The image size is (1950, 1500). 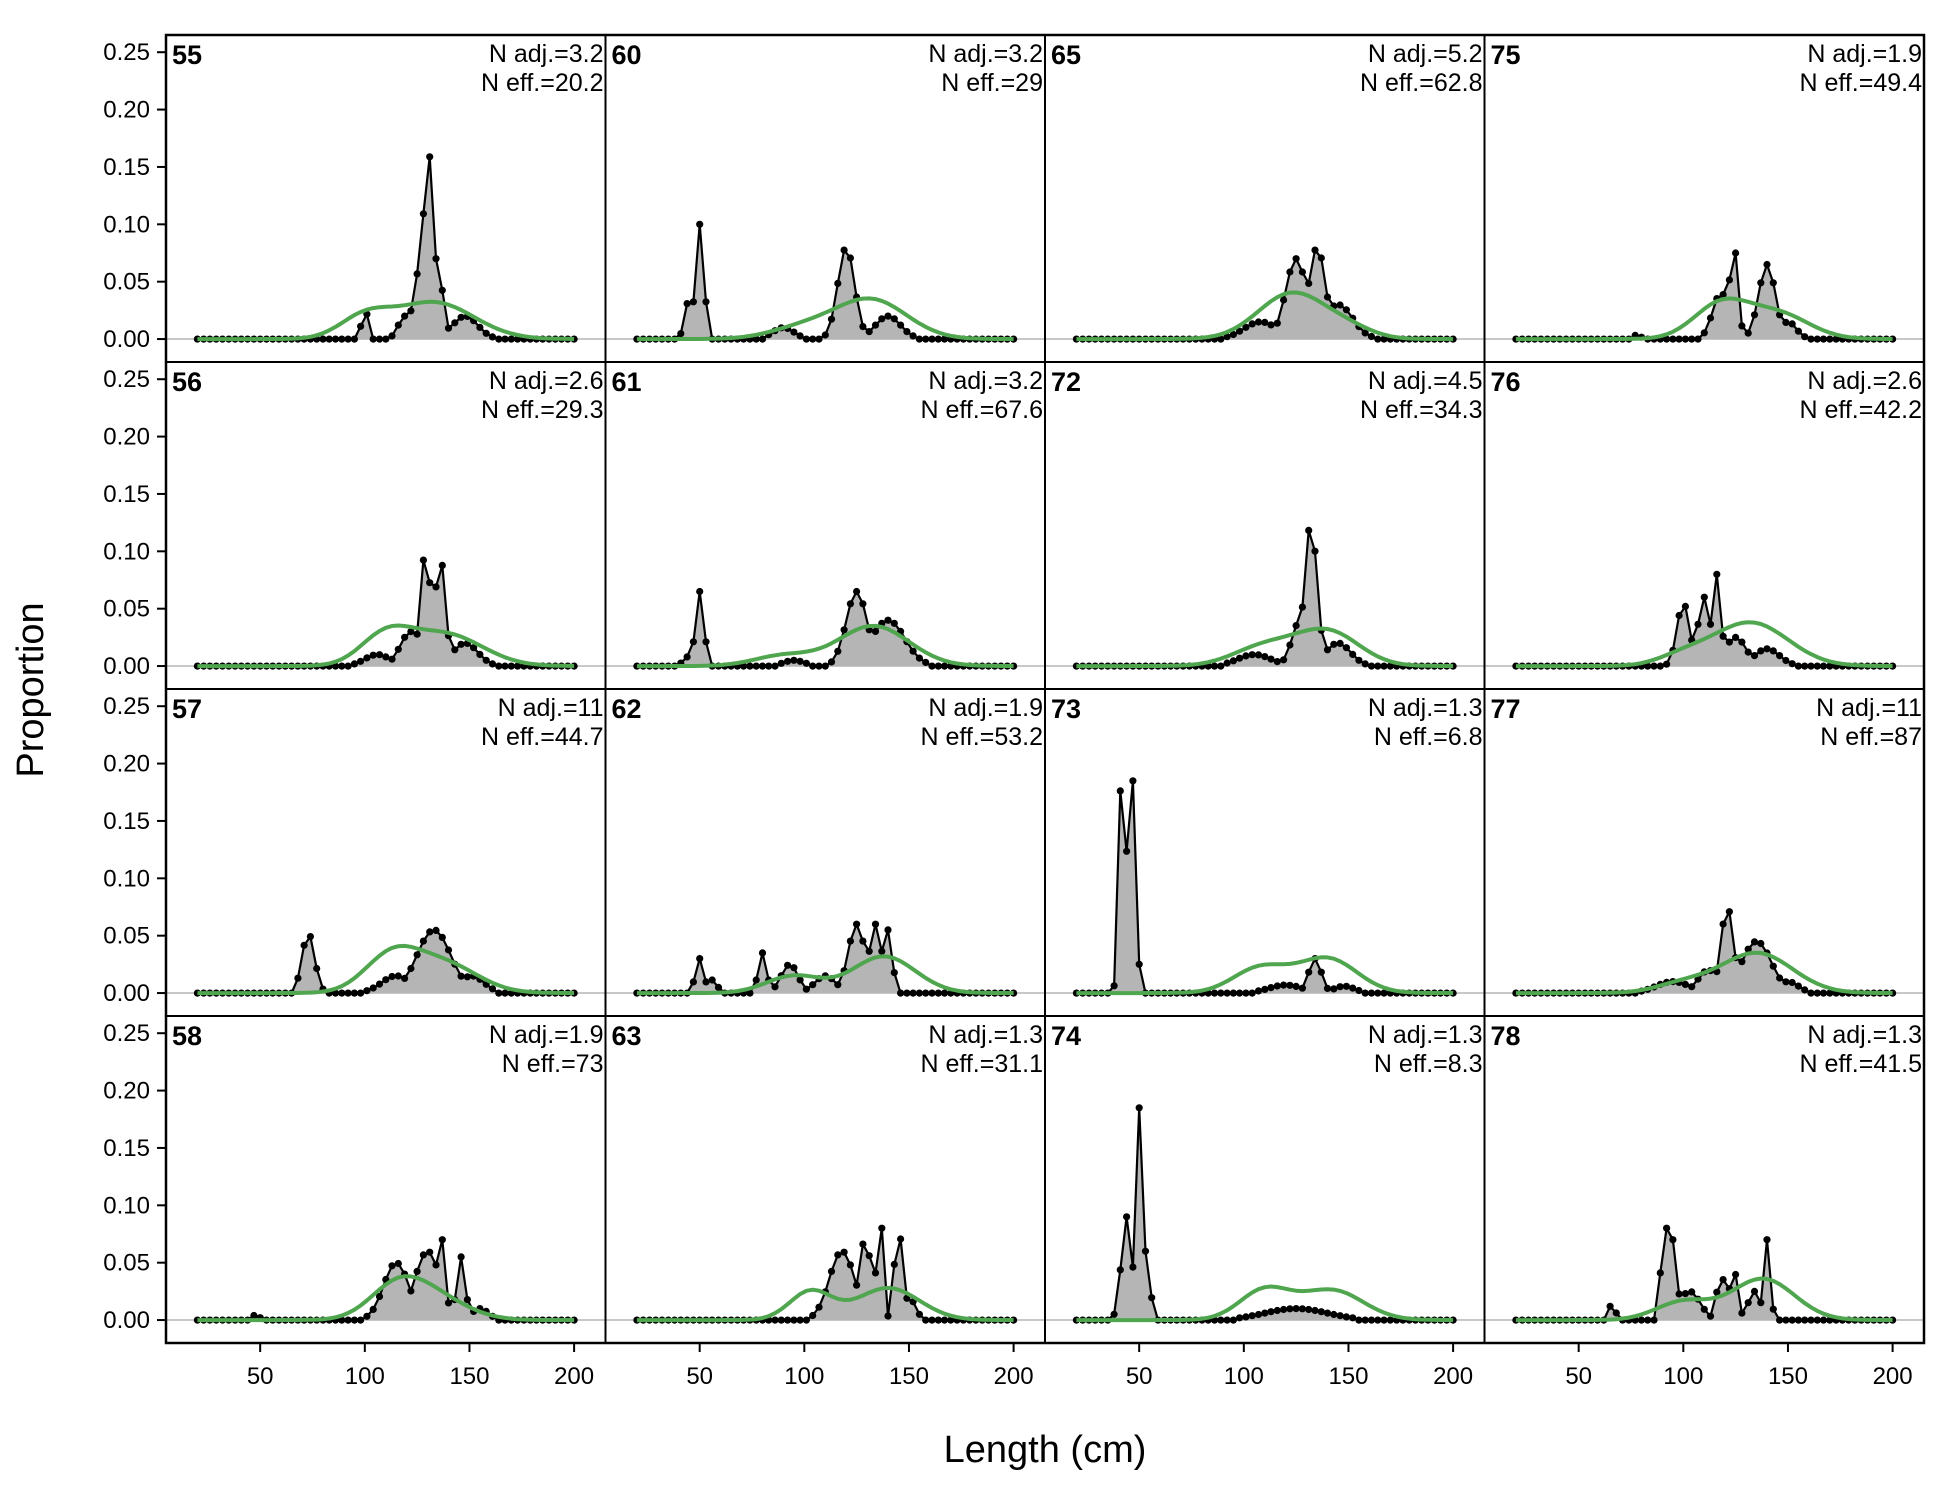 I want to click on n-eff-label: N eff.=87, so click(x=1871, y=737).